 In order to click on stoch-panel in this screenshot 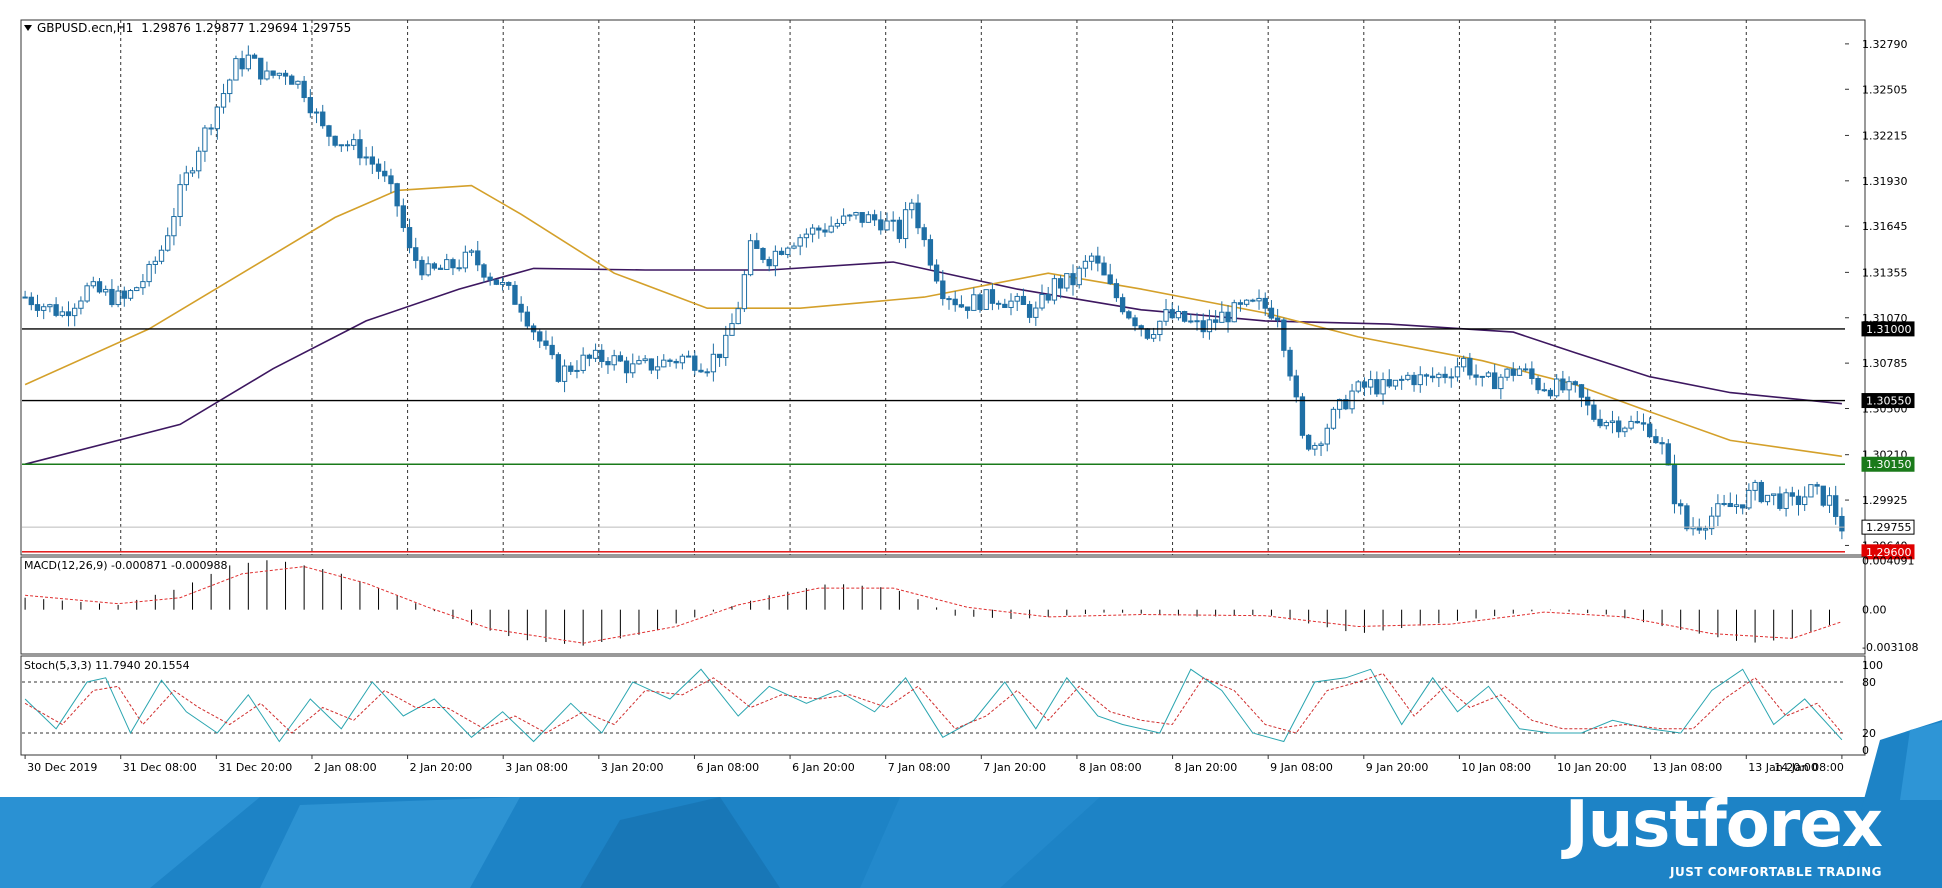, I will do `click(943, 705)`.